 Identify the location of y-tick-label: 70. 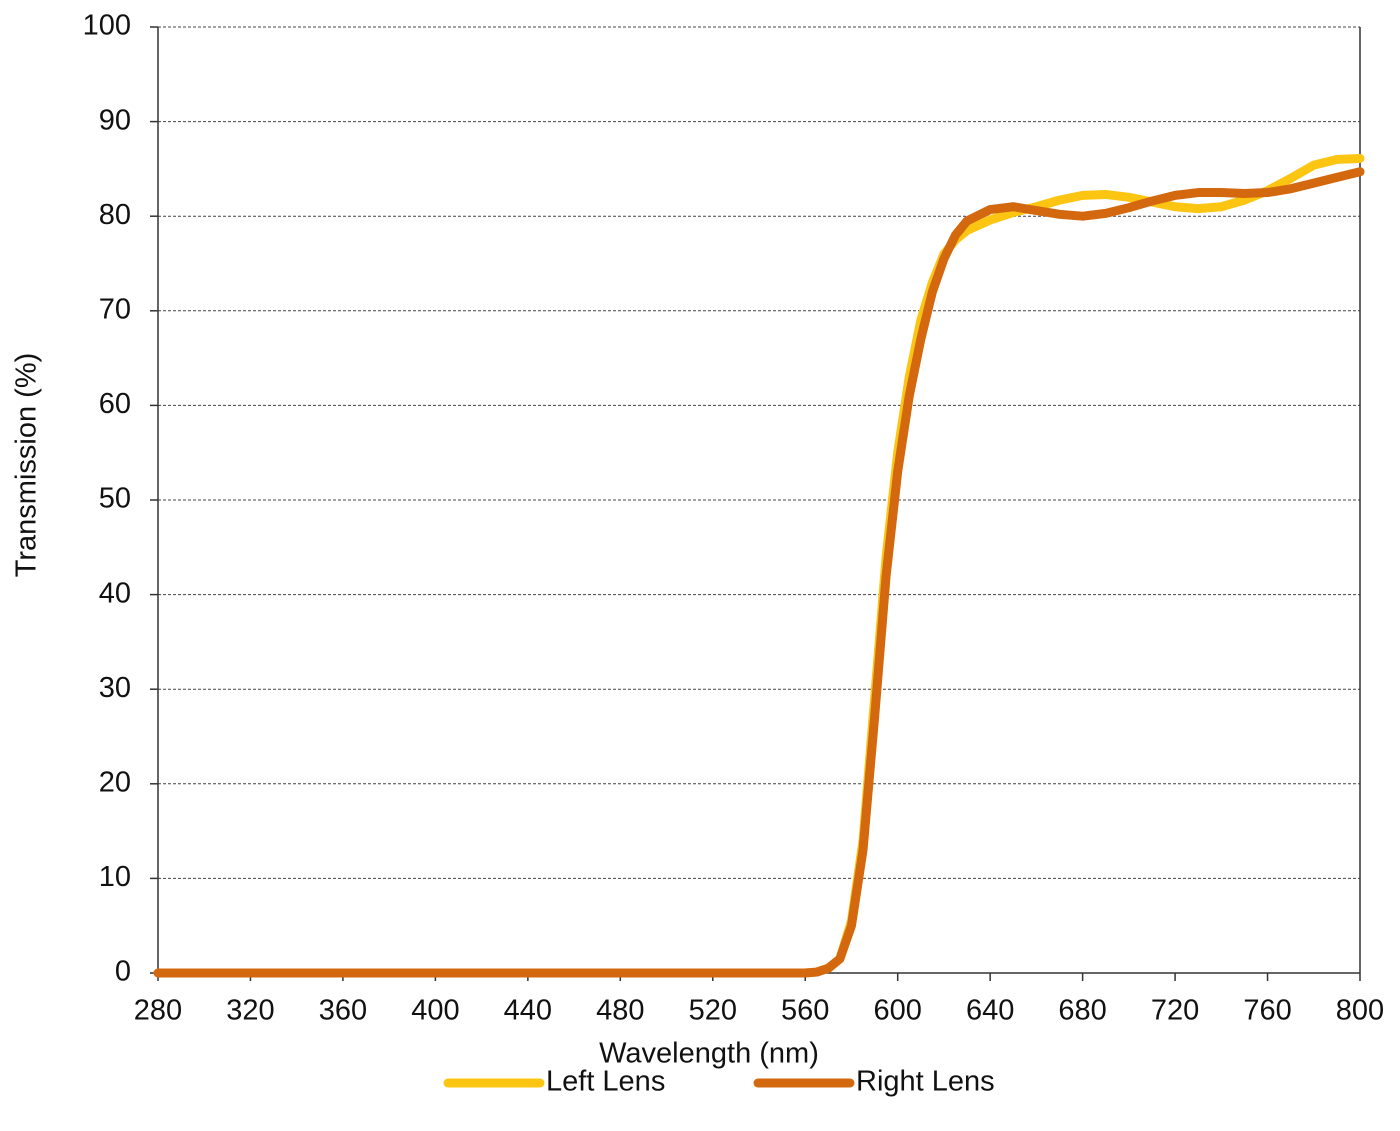
(115, 309).